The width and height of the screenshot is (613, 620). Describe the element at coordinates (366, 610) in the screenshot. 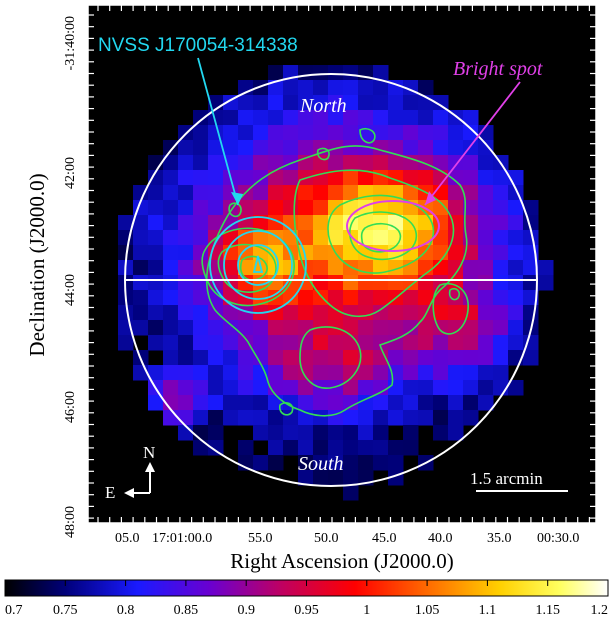

I see `colorbar-tick-label: 1` at that location.